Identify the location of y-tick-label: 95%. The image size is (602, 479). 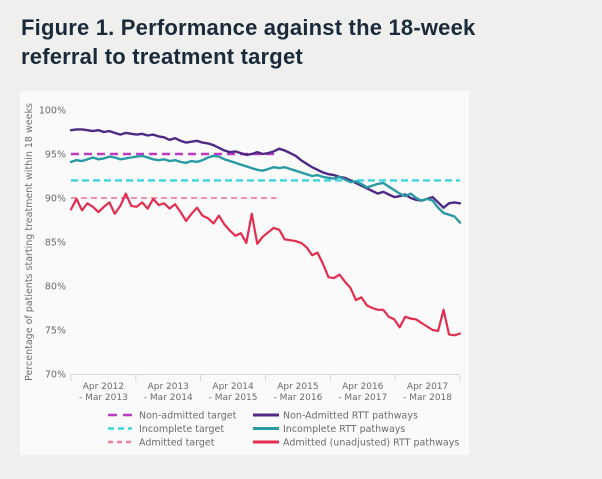
(55, 155).